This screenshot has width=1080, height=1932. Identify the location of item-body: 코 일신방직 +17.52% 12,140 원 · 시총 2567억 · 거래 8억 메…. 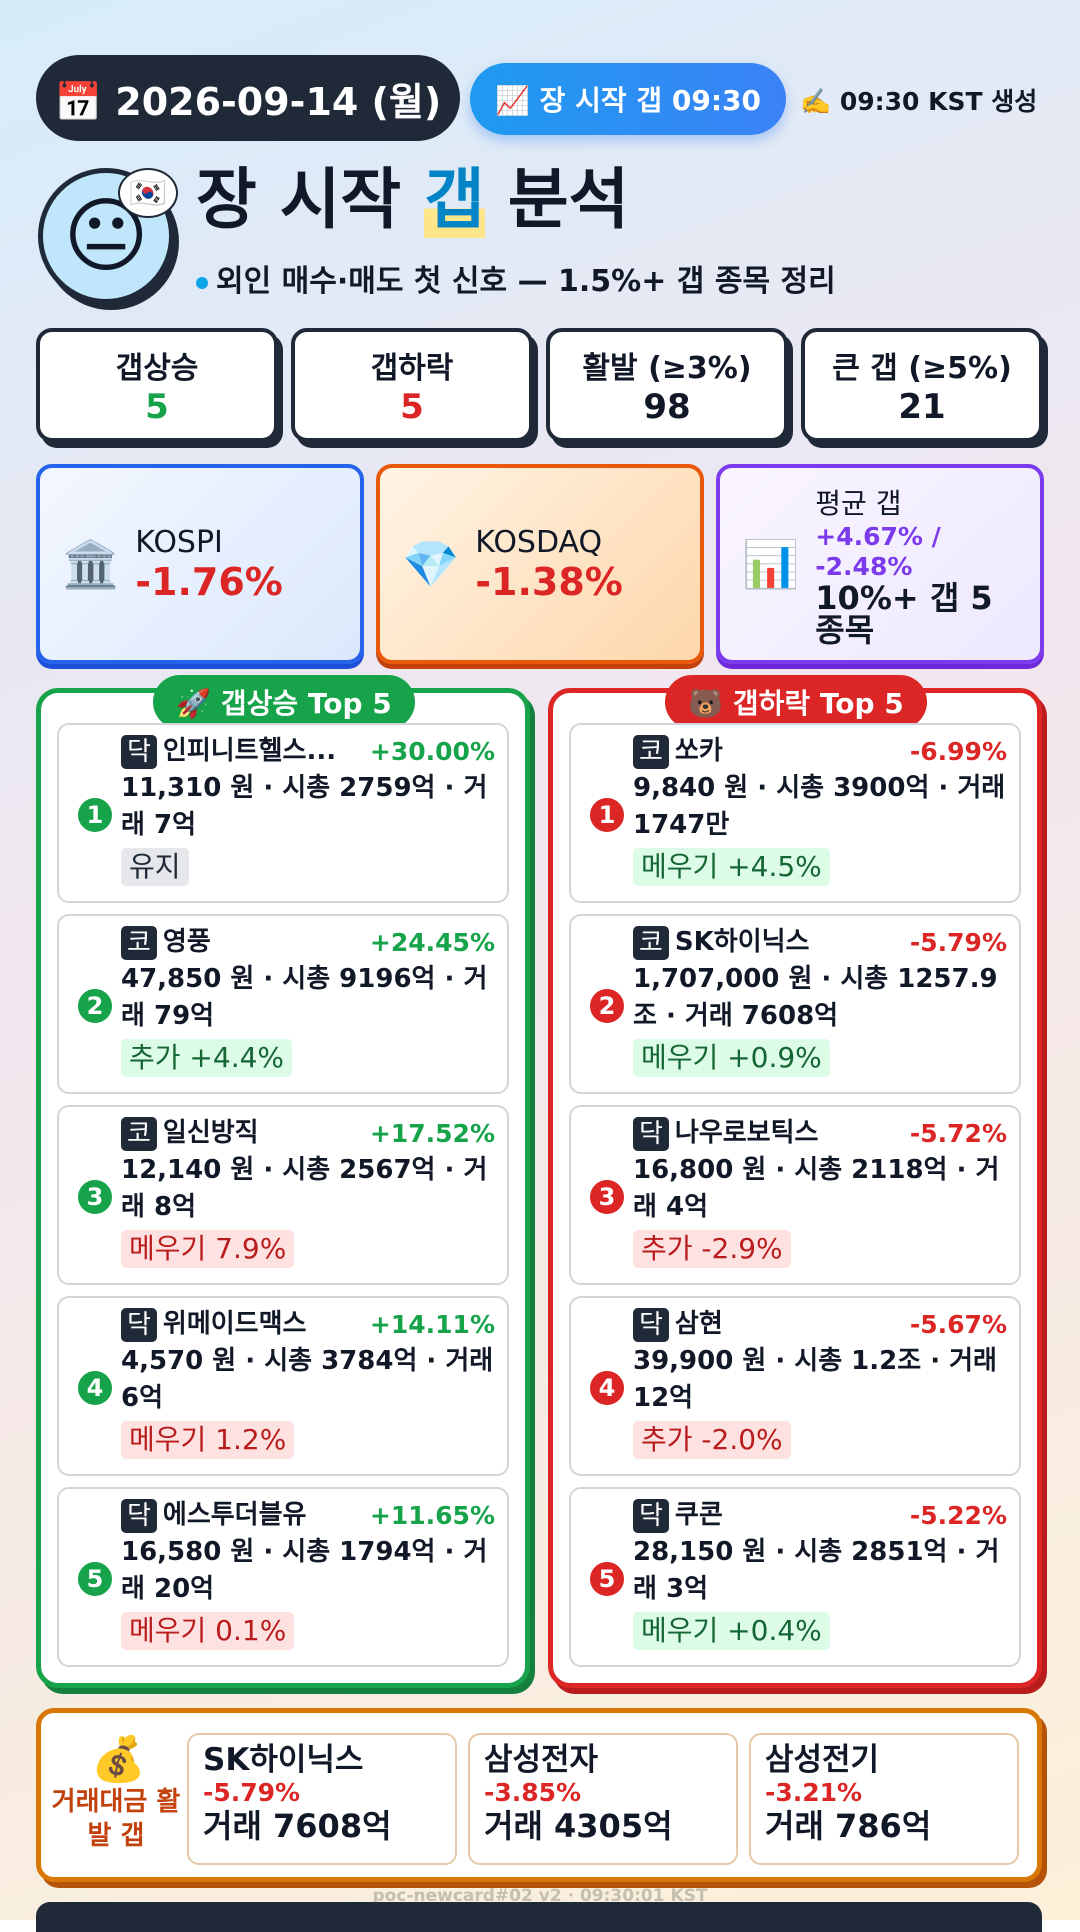
(308, 1192).